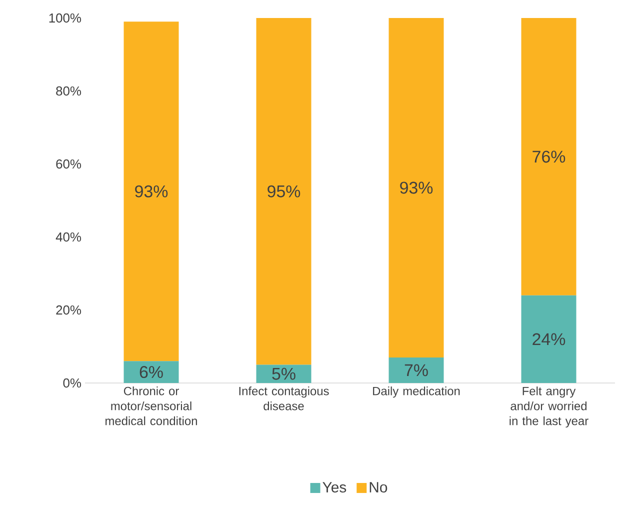  What do you see at coordinates (284, 398) in the screenshot?
I see `x-tick-label: Infect contagious disease` at bounding box center [284, 398].